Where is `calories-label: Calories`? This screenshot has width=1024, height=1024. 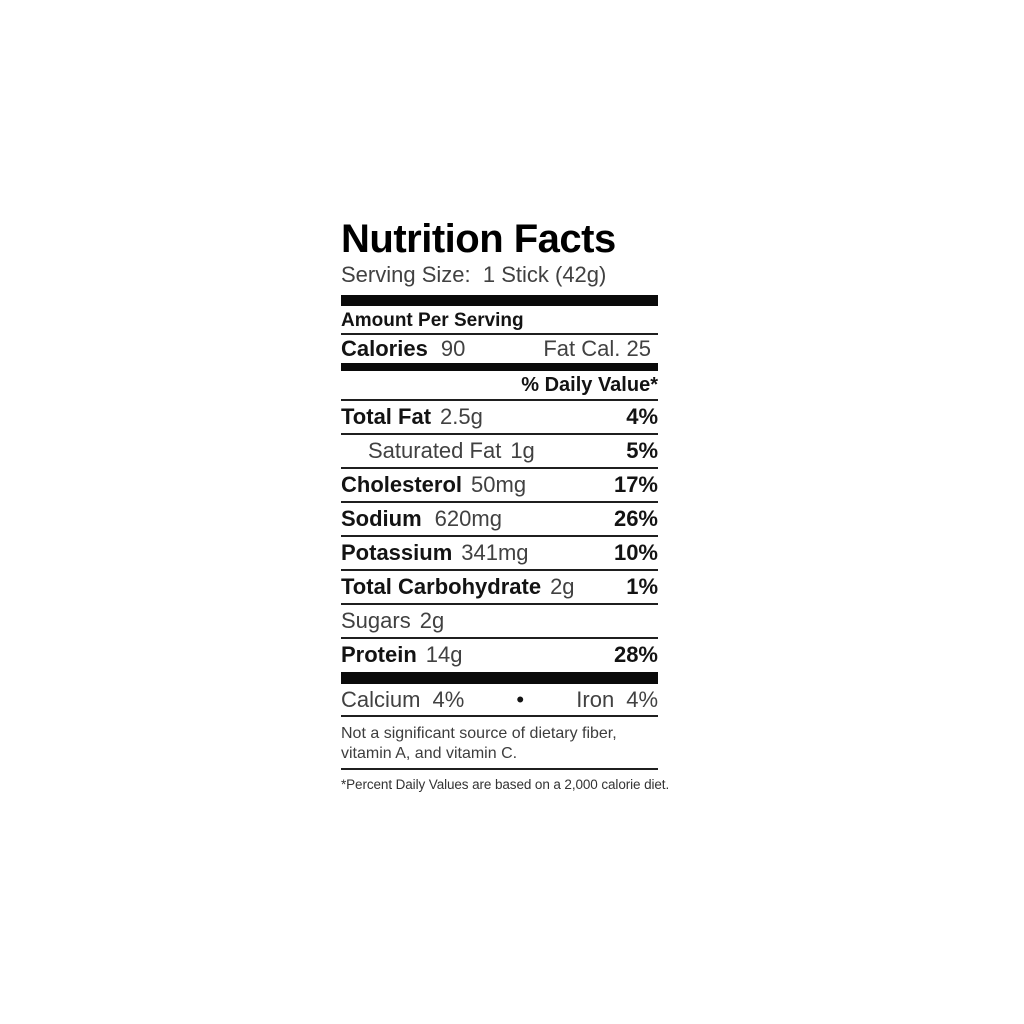 calories-label: Calories is located at coordinates (384, 348).